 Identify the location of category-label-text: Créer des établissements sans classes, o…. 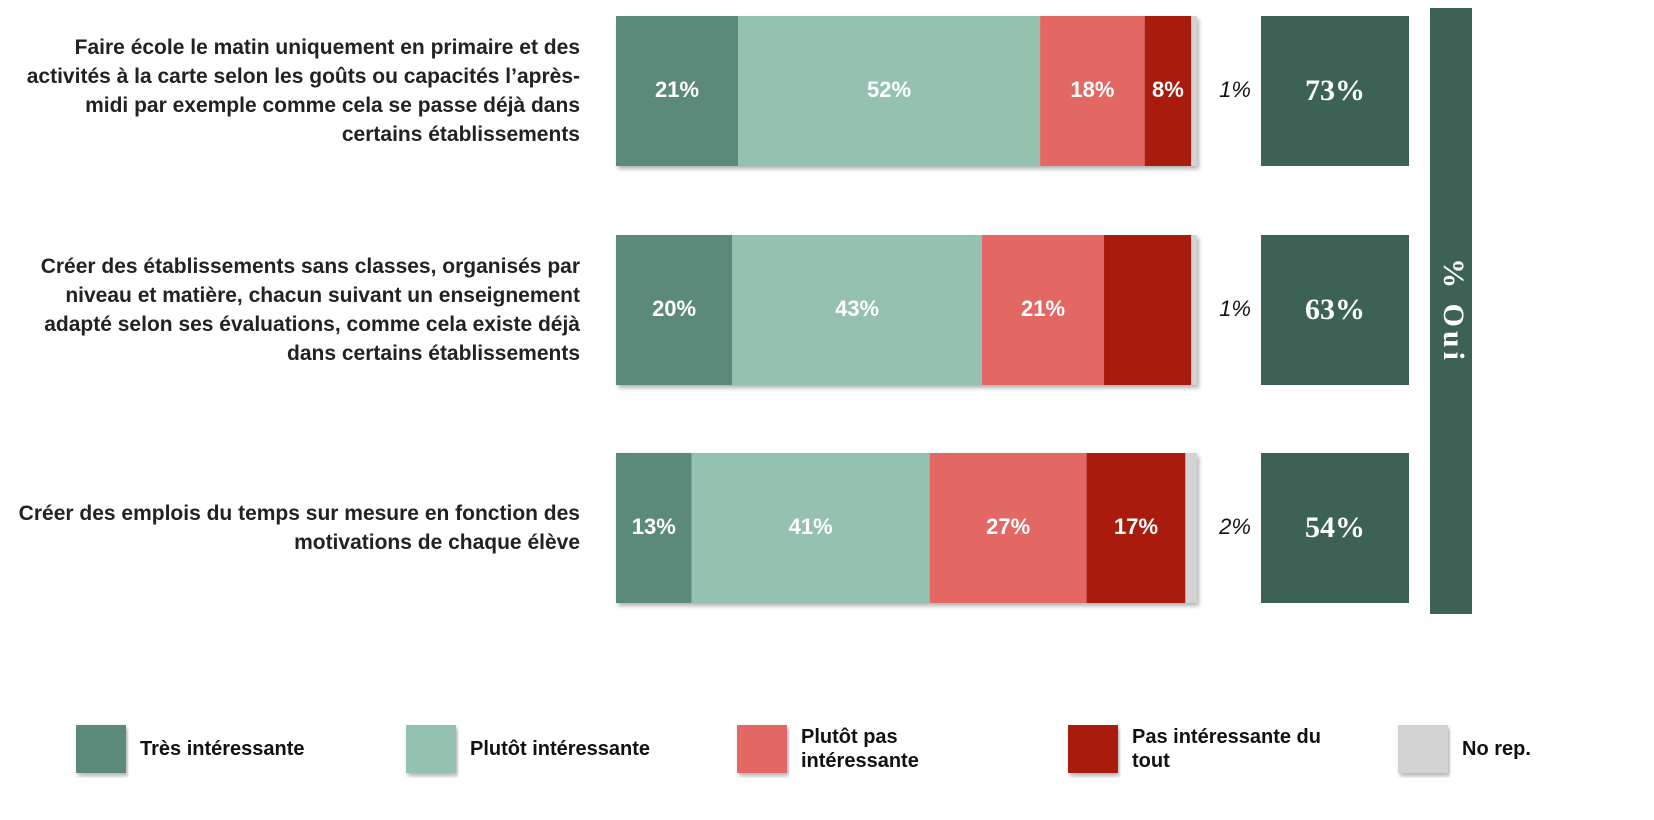
(310, 310).